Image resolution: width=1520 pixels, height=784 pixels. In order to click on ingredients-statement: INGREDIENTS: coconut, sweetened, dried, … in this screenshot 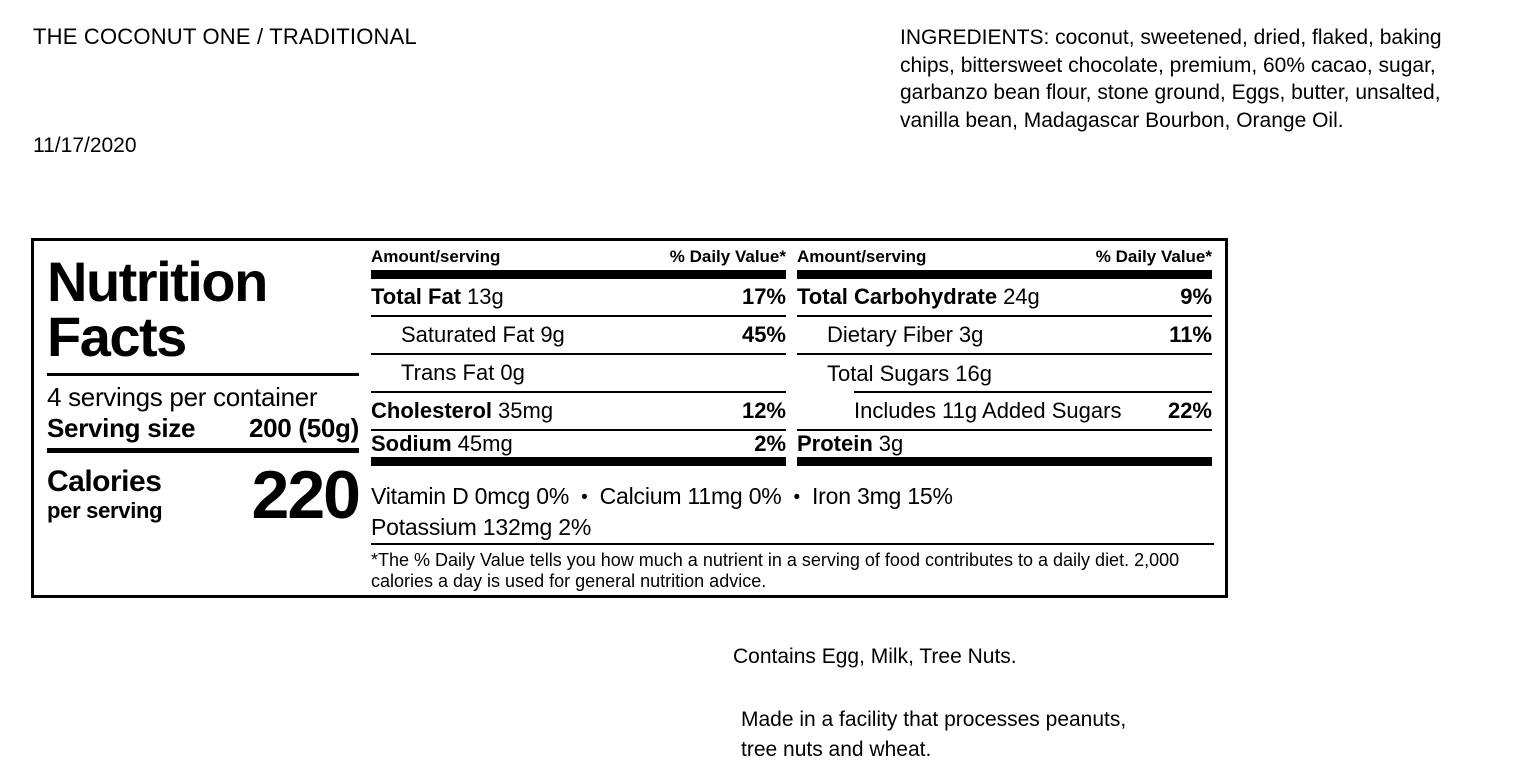, I will do `click(1171, 79)`.